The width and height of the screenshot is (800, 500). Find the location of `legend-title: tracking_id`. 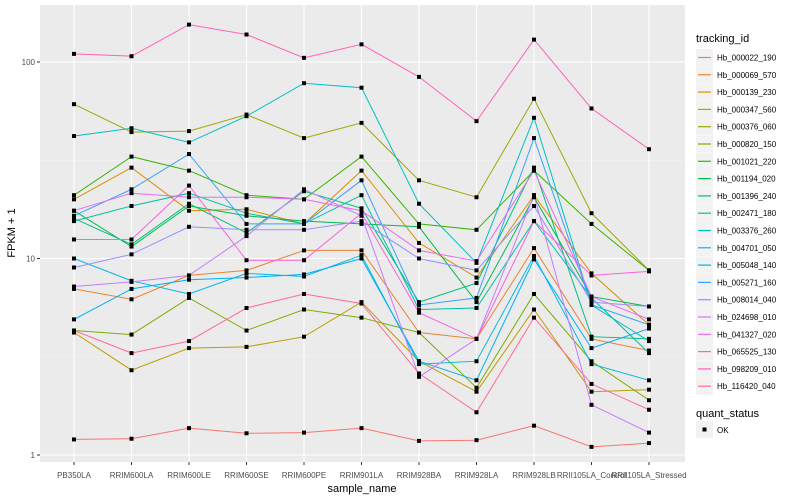

legend-title: tracking_id is located at coordinates (722, 39).